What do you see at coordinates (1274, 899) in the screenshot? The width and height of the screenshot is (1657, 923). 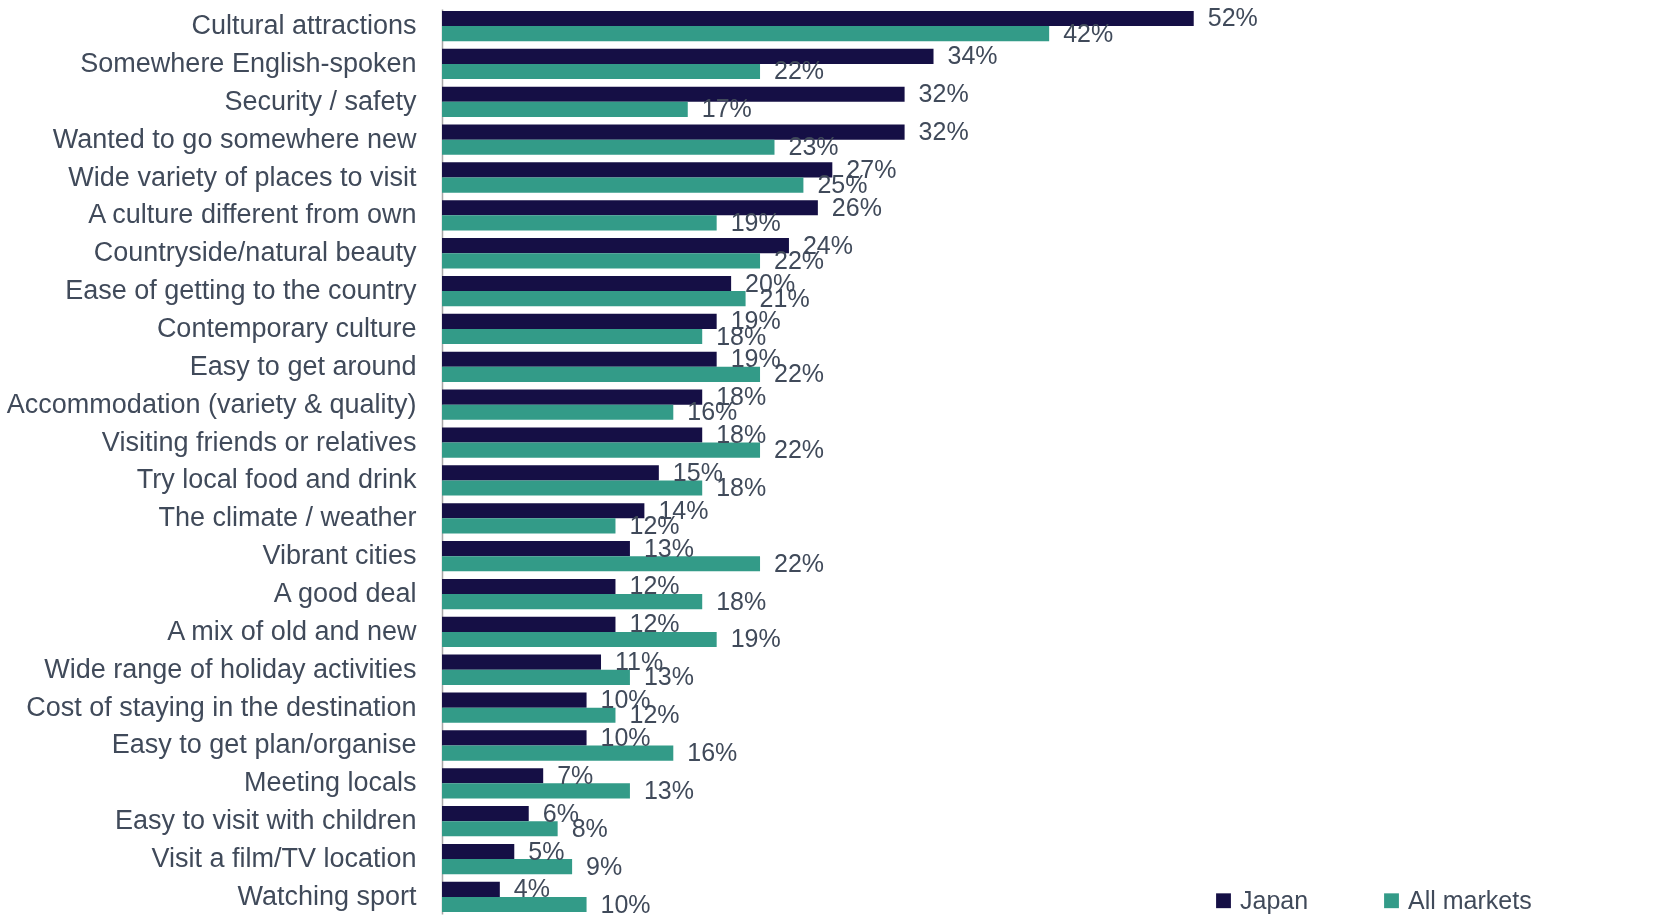 I see `legend-label: Japan` at bounding box center [1274, 899].